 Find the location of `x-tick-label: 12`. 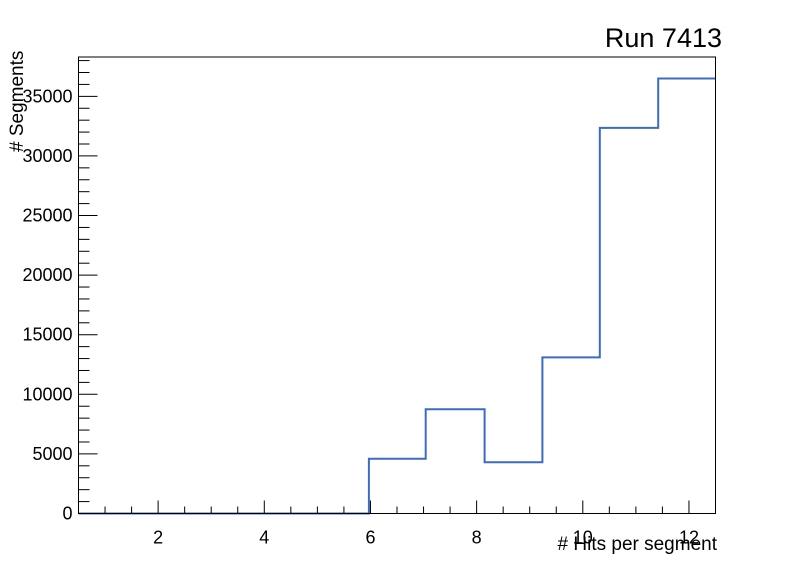

x-tick-label: 12 is located at coordinates (689, 537).